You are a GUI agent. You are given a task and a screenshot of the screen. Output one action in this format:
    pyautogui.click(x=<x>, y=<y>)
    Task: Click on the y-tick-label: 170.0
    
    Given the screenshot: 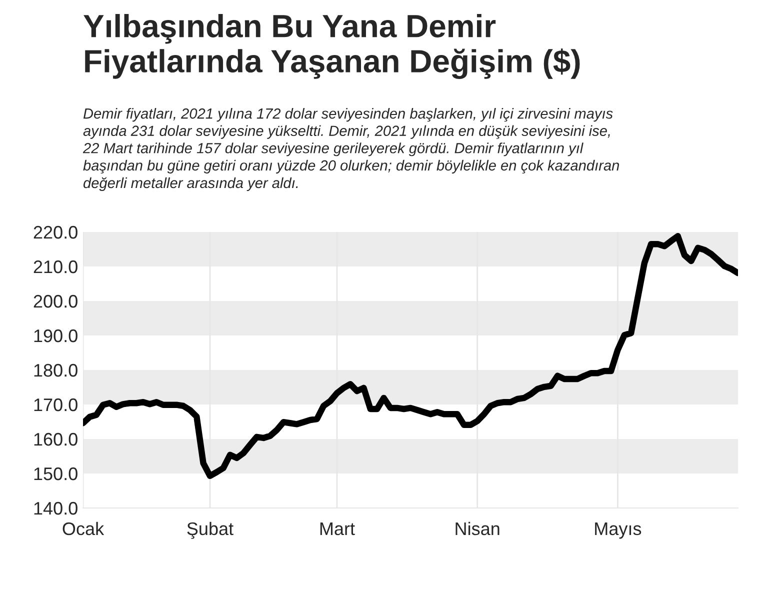 What is the action you would take?
    pyautogui.click(x=56, y=405)
    